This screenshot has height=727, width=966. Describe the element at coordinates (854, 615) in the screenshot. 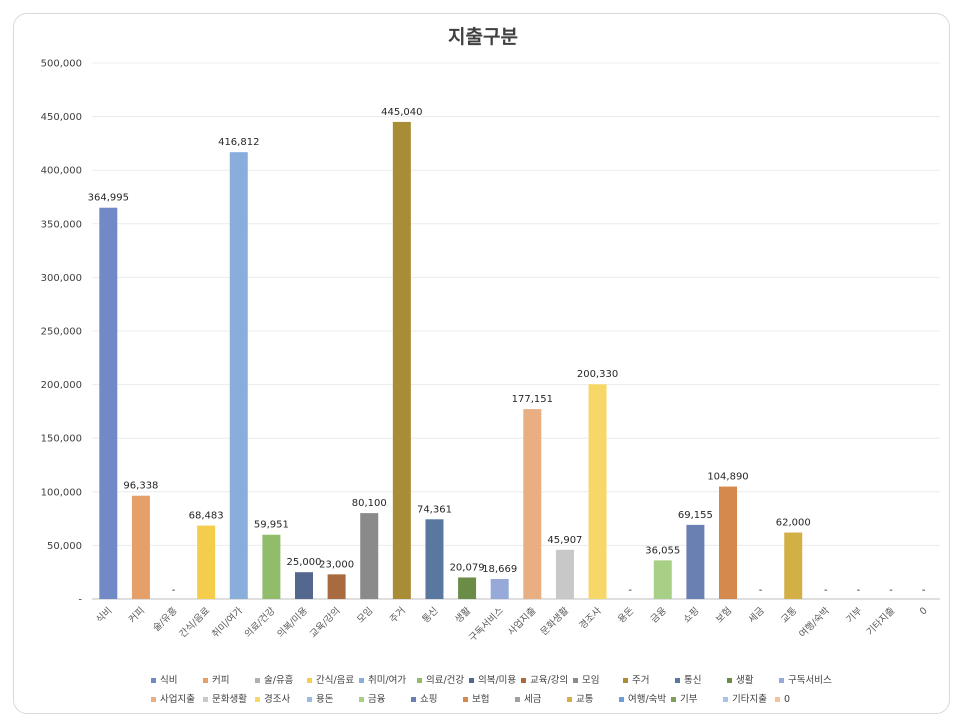

I see `x-tick-label: 기부` at that location.